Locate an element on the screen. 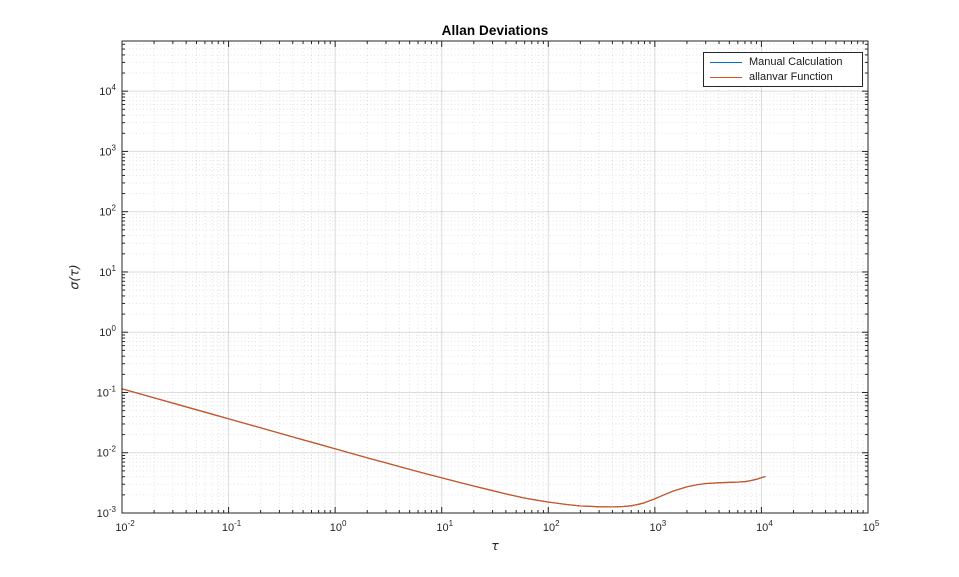 The height and width of the screenshot is (577, 959). y-tick-labels: 10⁻³ 10⁻² 10⁻¹ 10⁰ 10¹ 10² 10³ 10⁴ is located at coordinates (107, 301).